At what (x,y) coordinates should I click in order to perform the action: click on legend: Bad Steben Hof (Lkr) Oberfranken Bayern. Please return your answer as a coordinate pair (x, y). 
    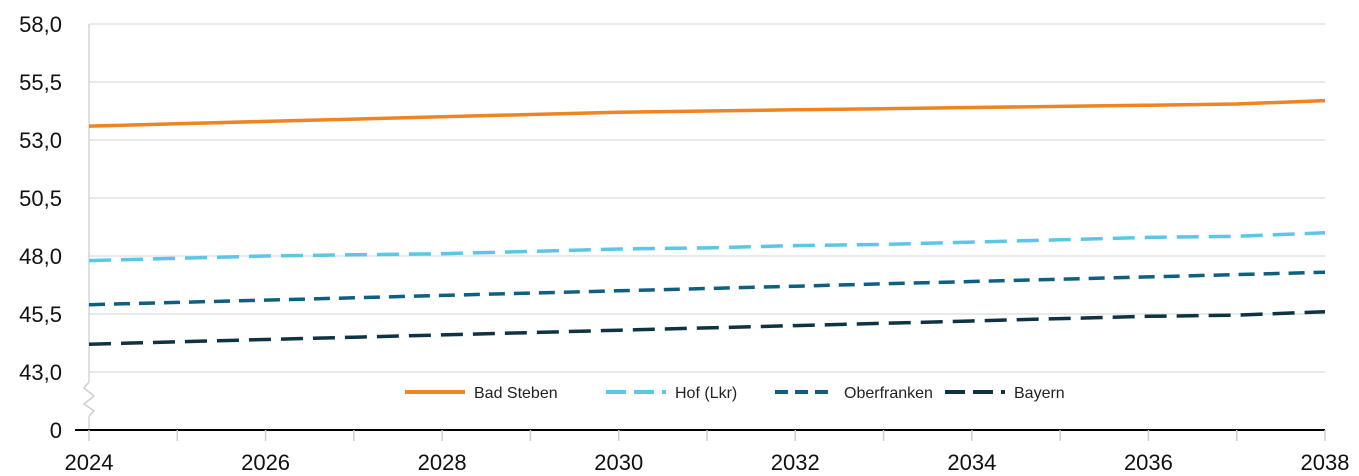
    Looking at the image, I should click on (735, 393).